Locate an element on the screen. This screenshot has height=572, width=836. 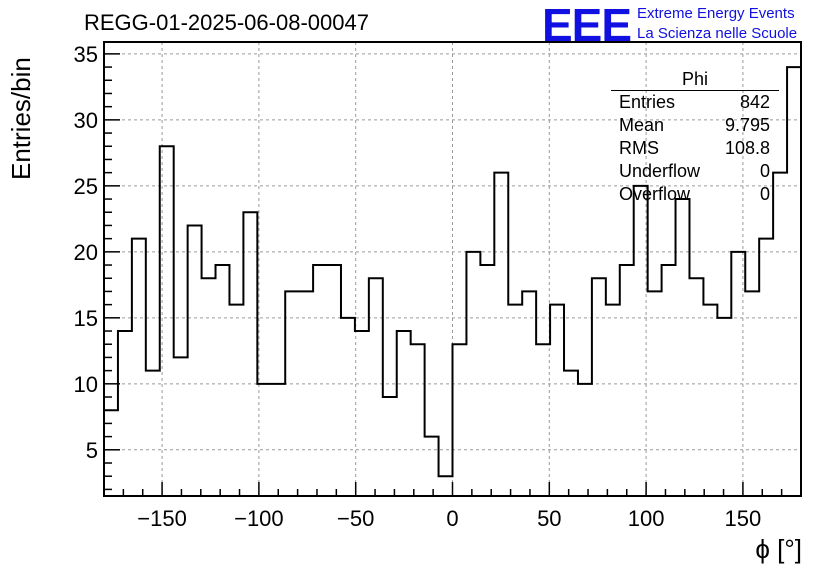
logo-line-1: Extreme Energy Events is located at coordinates (716, 13).